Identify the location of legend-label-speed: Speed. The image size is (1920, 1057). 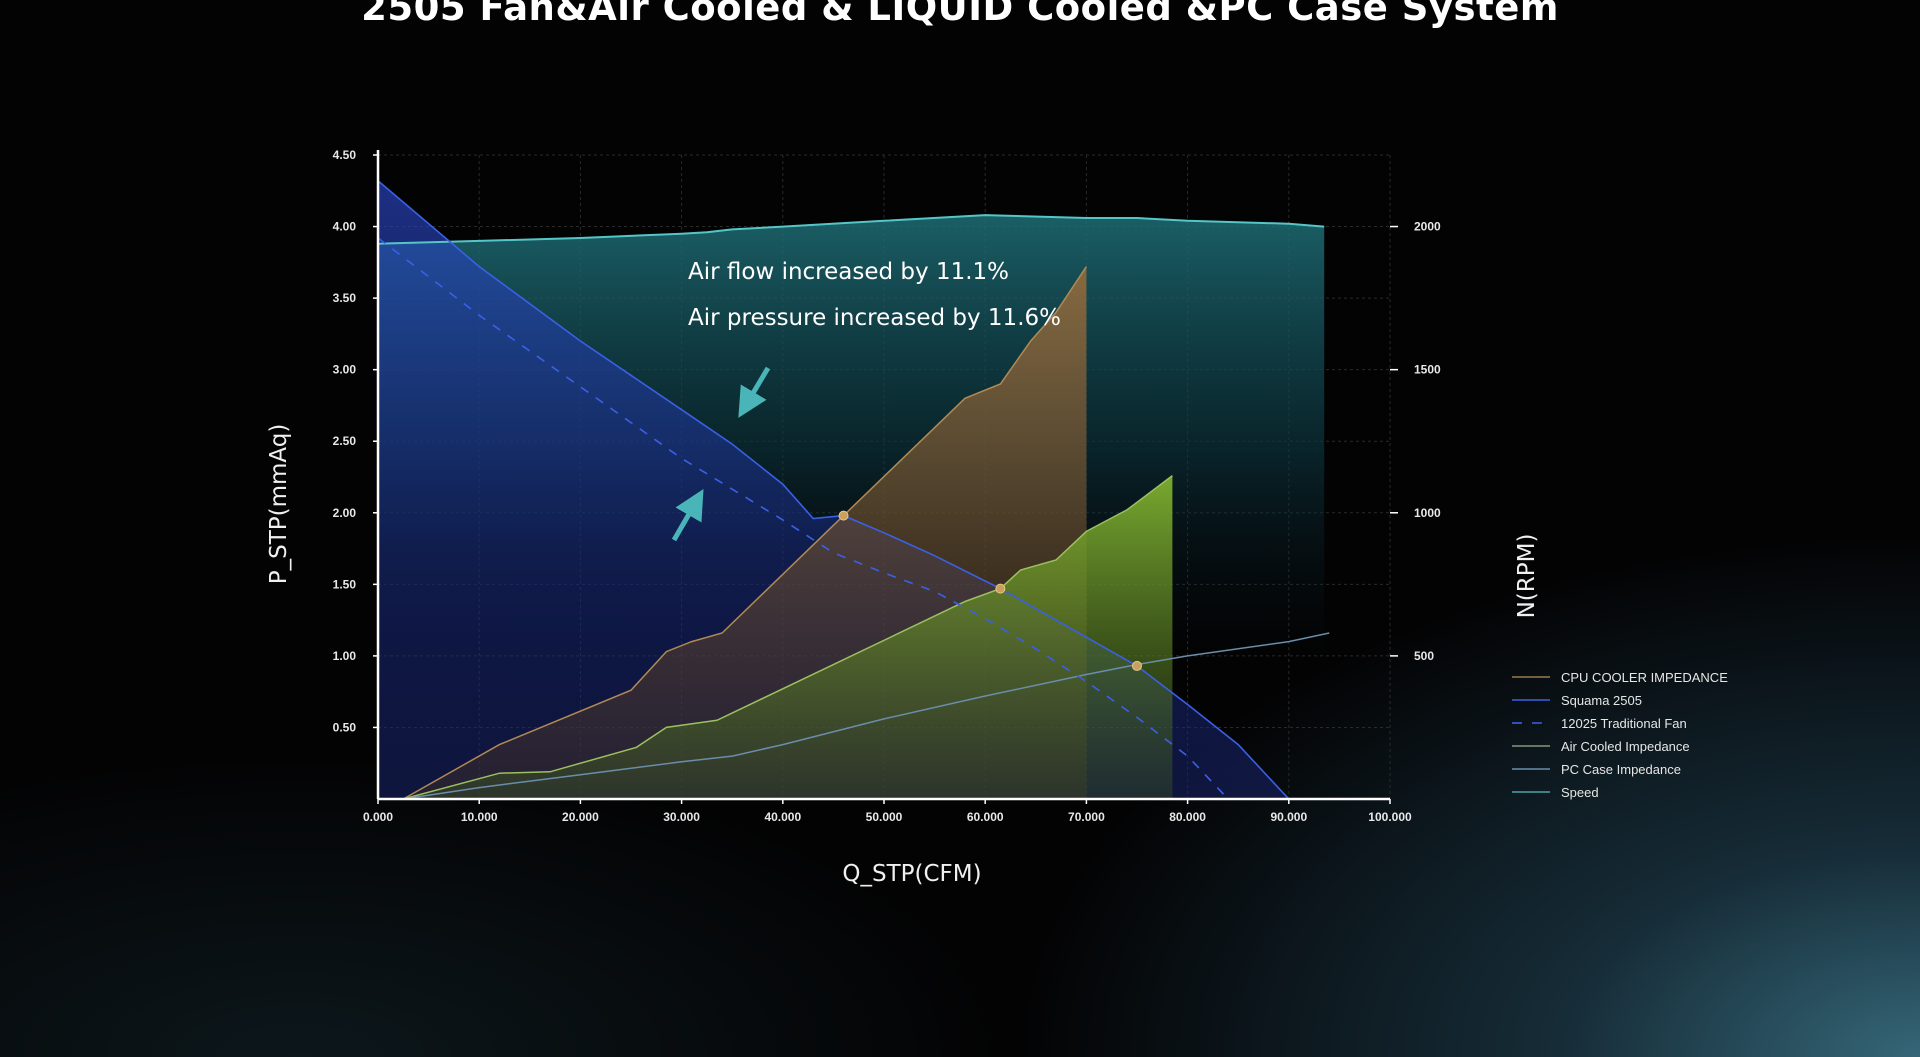
(1580, 792).